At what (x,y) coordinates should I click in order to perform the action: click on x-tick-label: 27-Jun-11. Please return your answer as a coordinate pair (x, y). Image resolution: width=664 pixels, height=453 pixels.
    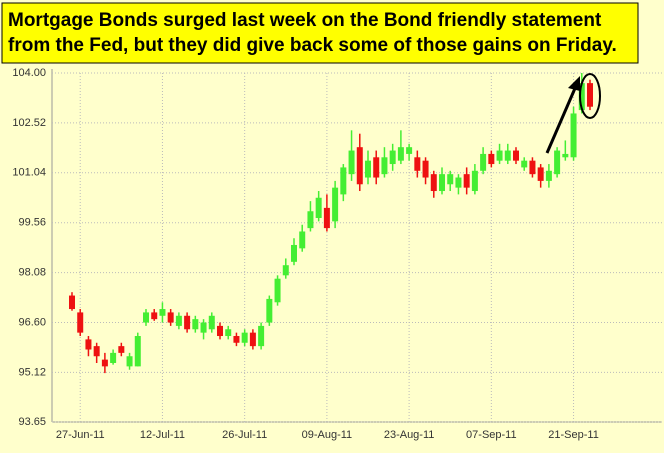
    Looking at the image, I should click on (80, 435).